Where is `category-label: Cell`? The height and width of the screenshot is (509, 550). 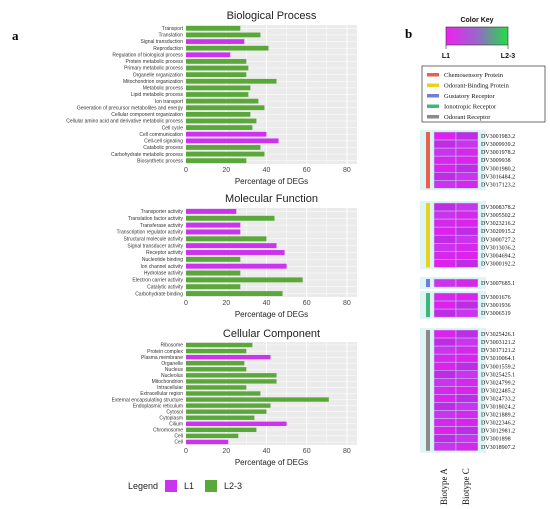 category-label: Cell is located at coordinates (178, 443).